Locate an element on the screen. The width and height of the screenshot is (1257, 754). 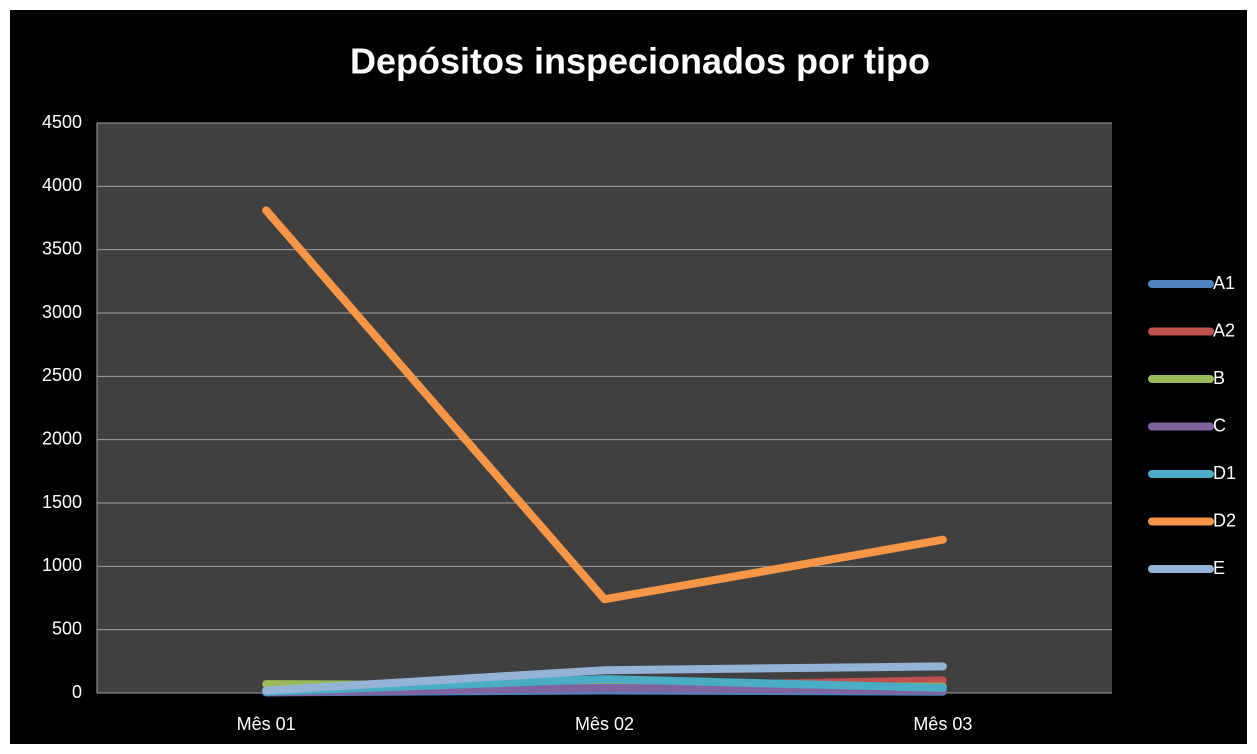
legend-label: A1 is located at coordinates (1224, 283).